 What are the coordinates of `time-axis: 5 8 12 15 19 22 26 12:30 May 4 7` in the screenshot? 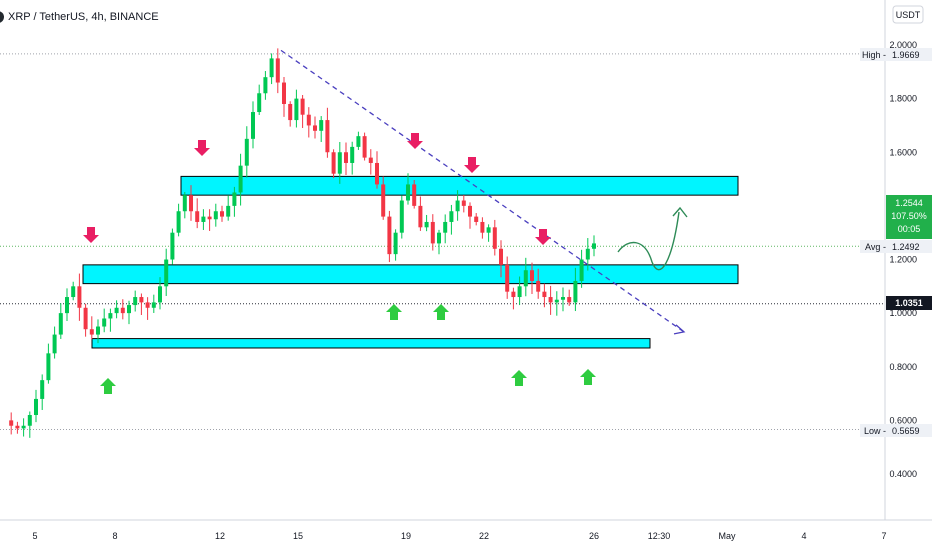 It's located at (459, 536).